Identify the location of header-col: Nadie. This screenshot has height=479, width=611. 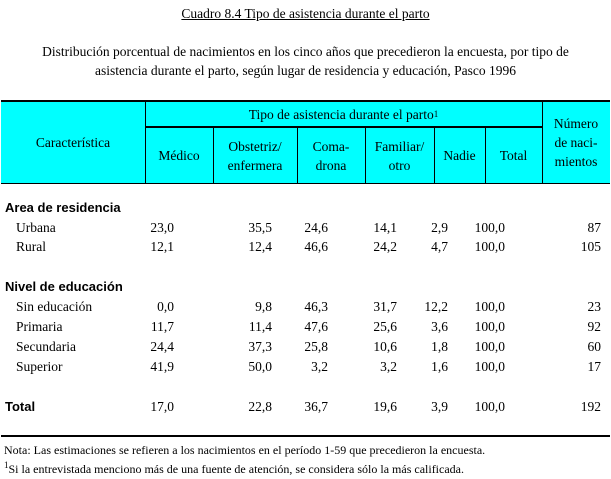
(459, 155).